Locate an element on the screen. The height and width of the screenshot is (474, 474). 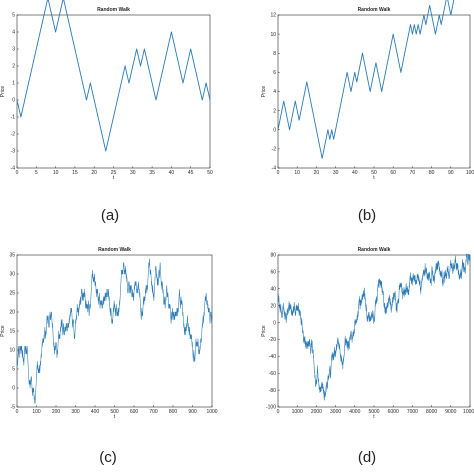
panel-label: (a) is located at coordinates (110, 215).